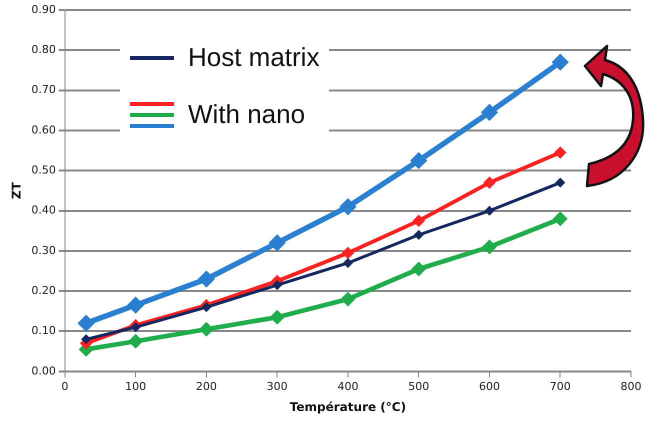  What do you see at coordinates (43, 331) in the screenshot?
I see `y-tick-label: 0.10` at bounding box center [43, 331].